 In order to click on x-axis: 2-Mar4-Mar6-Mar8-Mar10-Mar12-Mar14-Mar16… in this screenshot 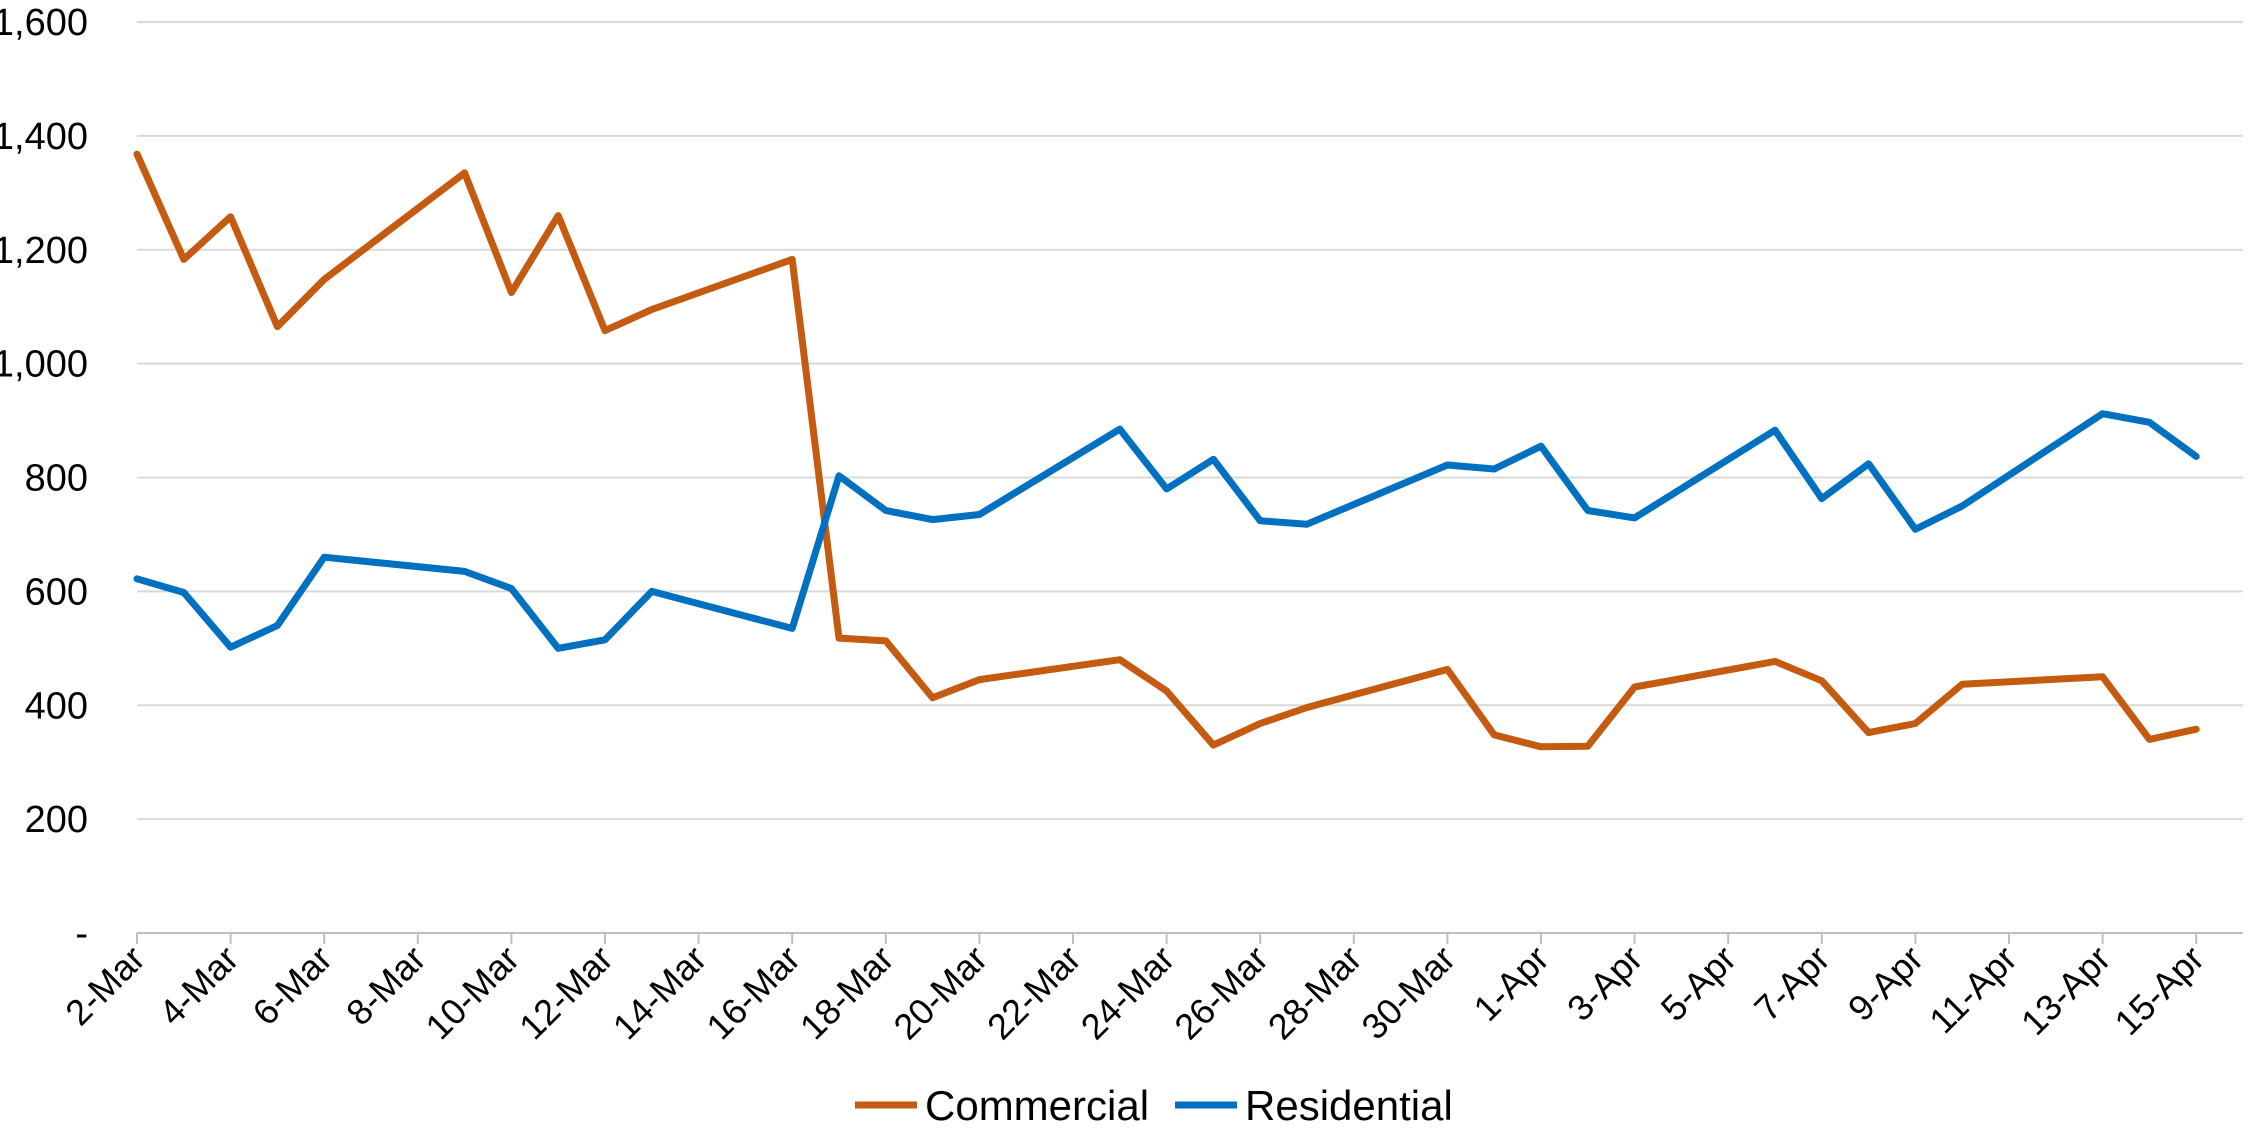, I will do `click(1150, 990)`.